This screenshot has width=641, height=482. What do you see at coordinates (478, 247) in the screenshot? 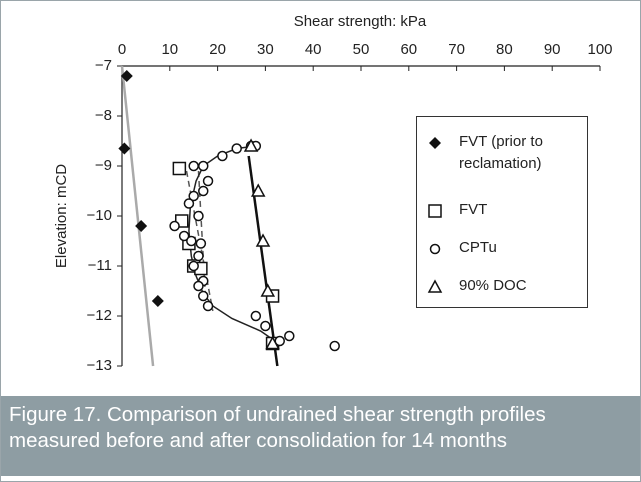
I see `legend-label: CPTu` at bounding box center [478, 247].